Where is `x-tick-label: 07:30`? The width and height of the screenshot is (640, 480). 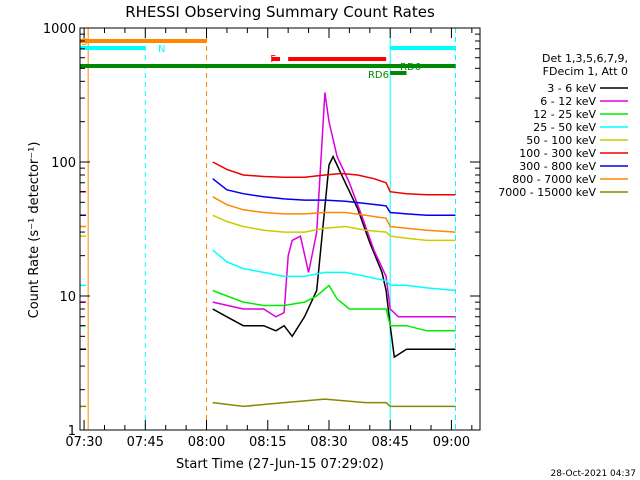 x-tick-label: 07:30 is located at coordinates (83, 442).